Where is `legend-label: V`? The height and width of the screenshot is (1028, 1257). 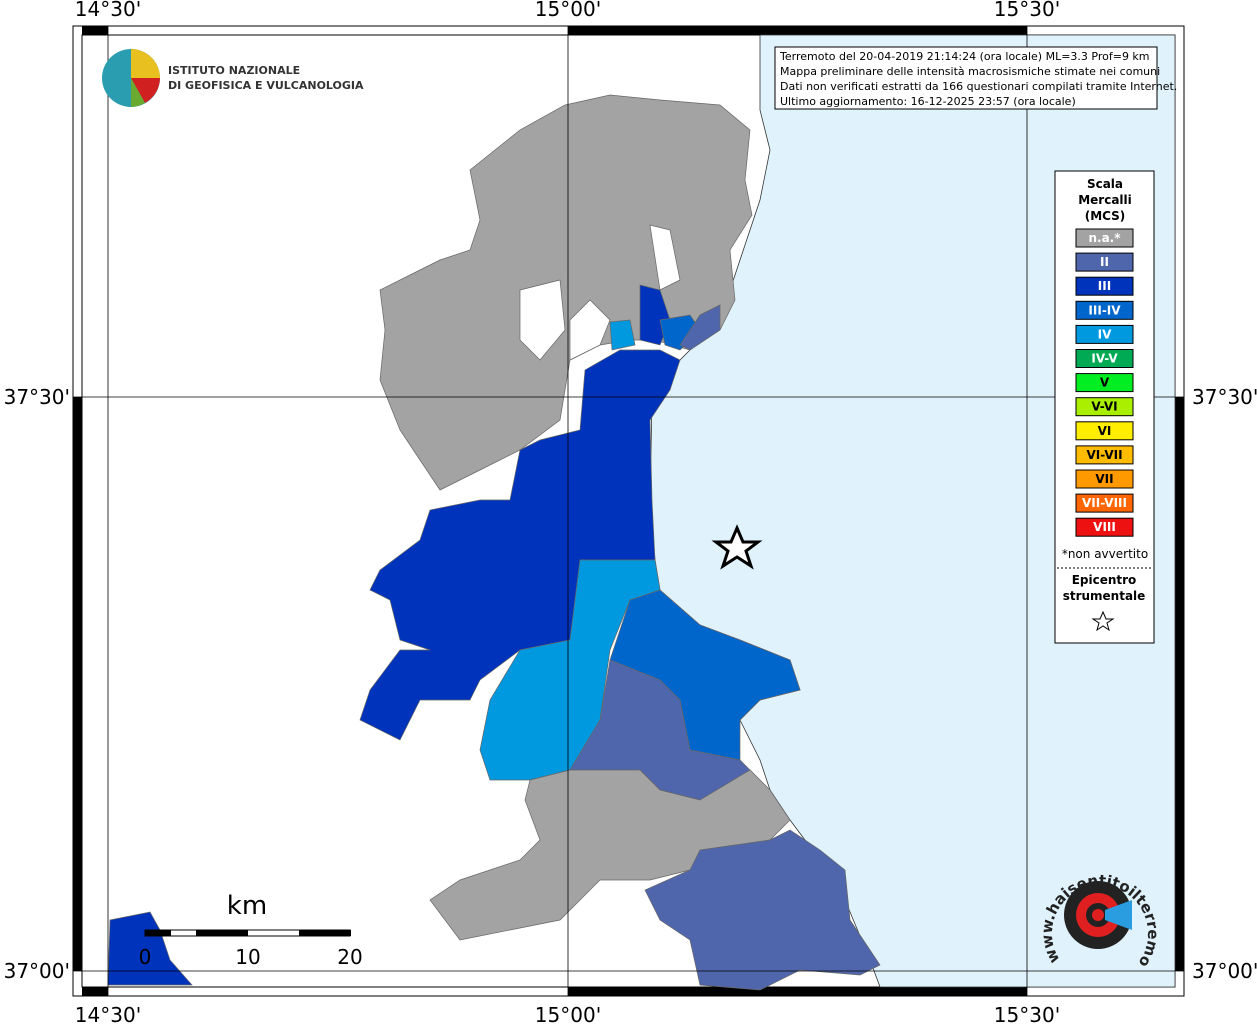
legend-label: V is located at coordinates (1105, 383).